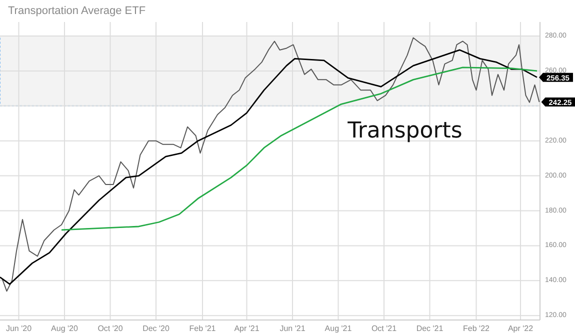  I want to click on x-tick-label: Apr '21, so click(247, 328).